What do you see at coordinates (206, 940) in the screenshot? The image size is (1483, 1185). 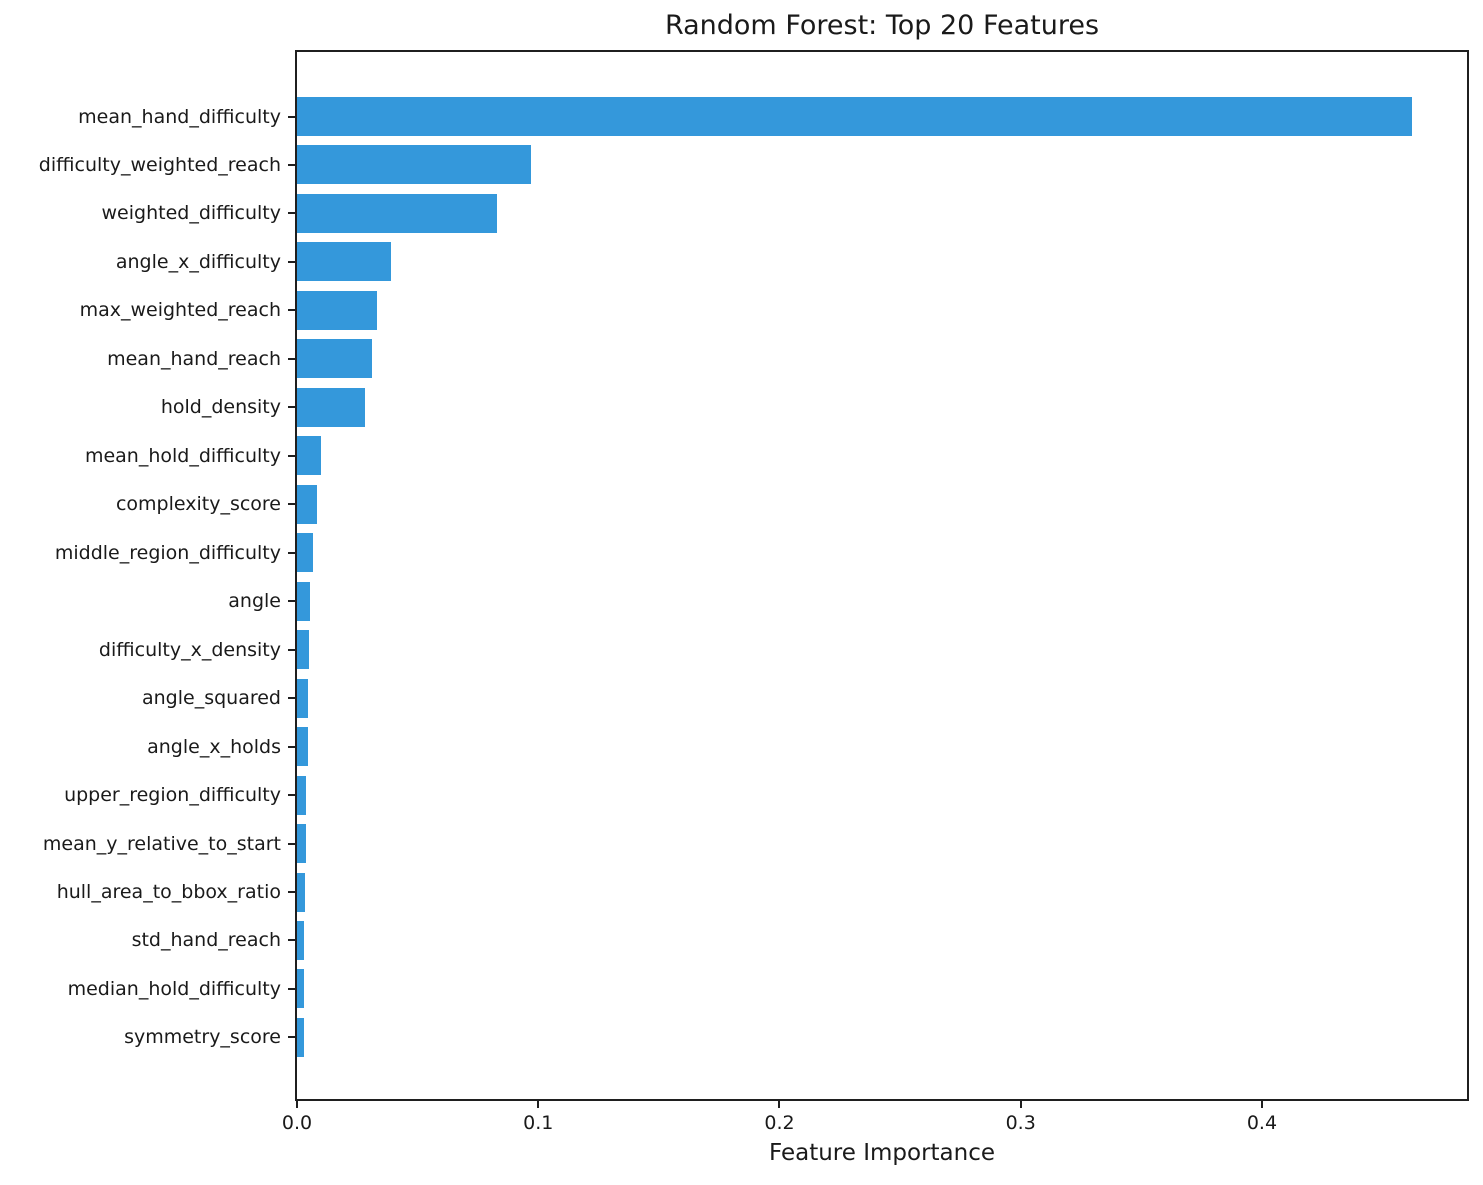 I see `y-tick-label: std_hand_reach` at bounding box center [206, 940].